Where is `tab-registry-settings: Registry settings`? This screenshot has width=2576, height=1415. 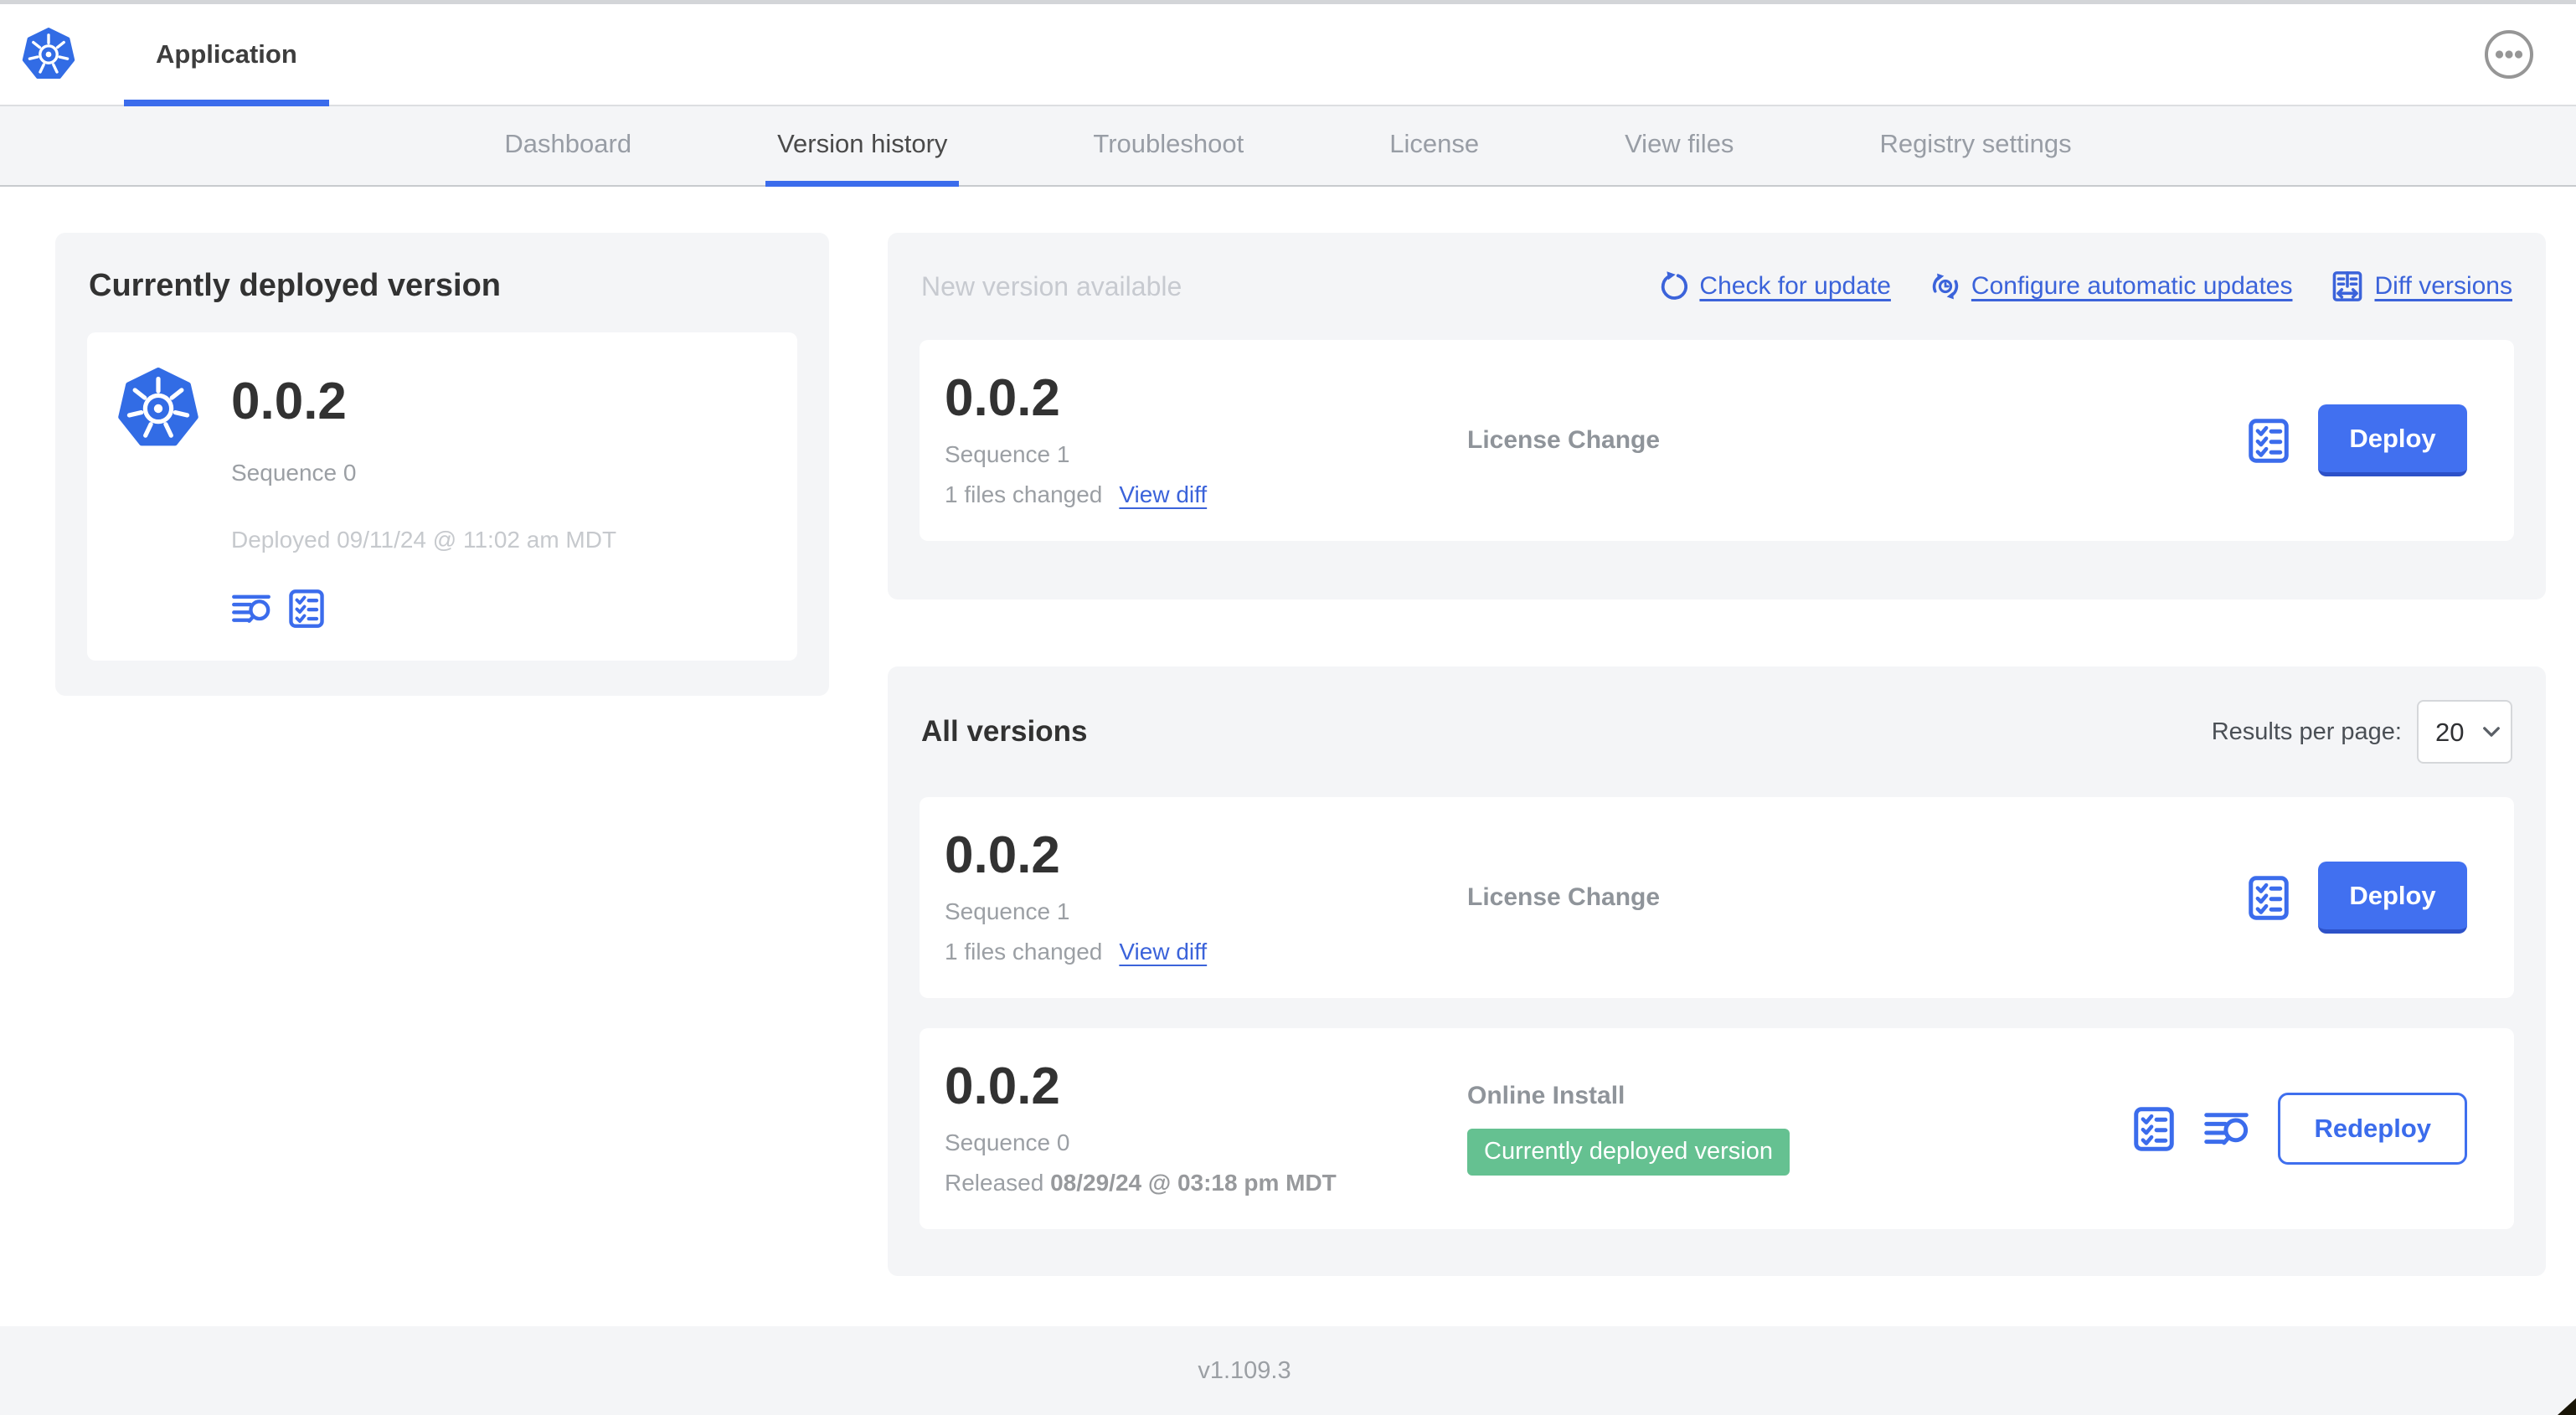 tab-registry-settings: Registry settings is located at coordinates (1976, 143).